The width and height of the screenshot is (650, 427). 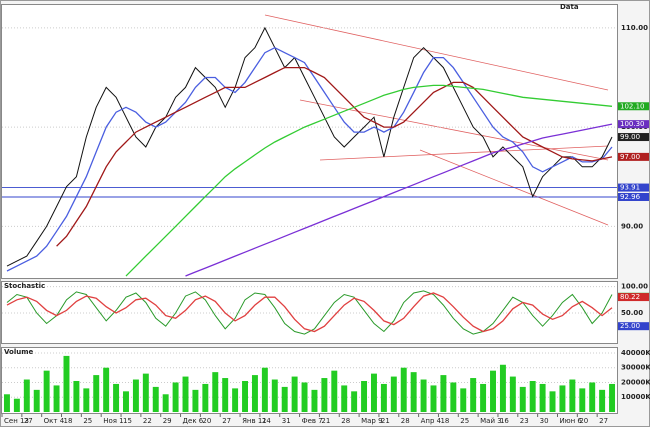 I want to click on y-tick-label: 40000K, so click(x=635, y=353).